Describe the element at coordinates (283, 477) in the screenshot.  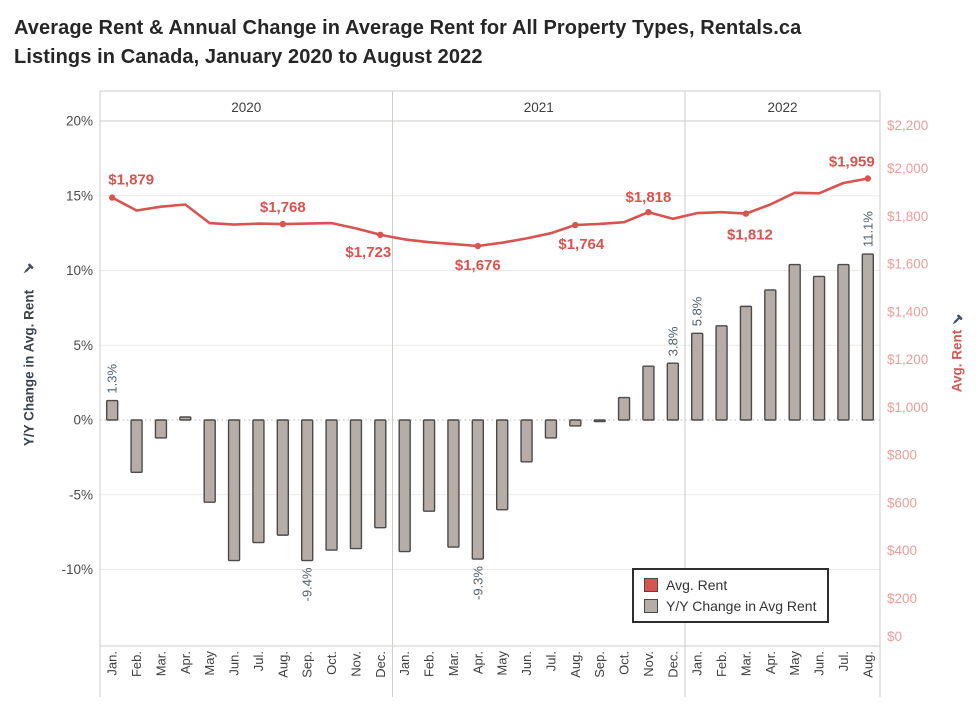
I see `bar-2020-Aug` at that location.